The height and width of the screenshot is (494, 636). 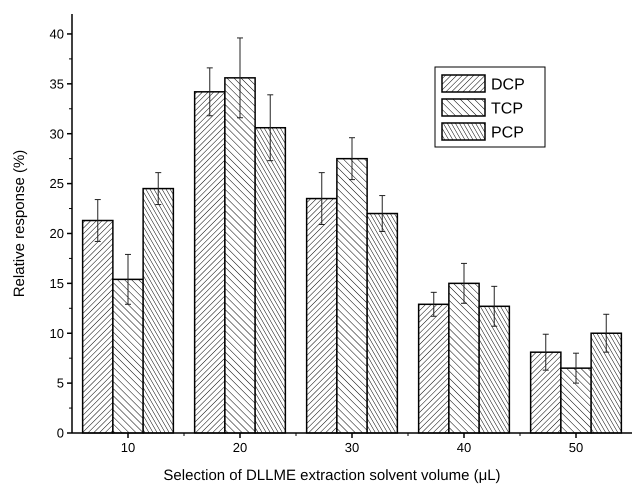 I want to click on x-tick-label: 50, so click(x=576, y=447).